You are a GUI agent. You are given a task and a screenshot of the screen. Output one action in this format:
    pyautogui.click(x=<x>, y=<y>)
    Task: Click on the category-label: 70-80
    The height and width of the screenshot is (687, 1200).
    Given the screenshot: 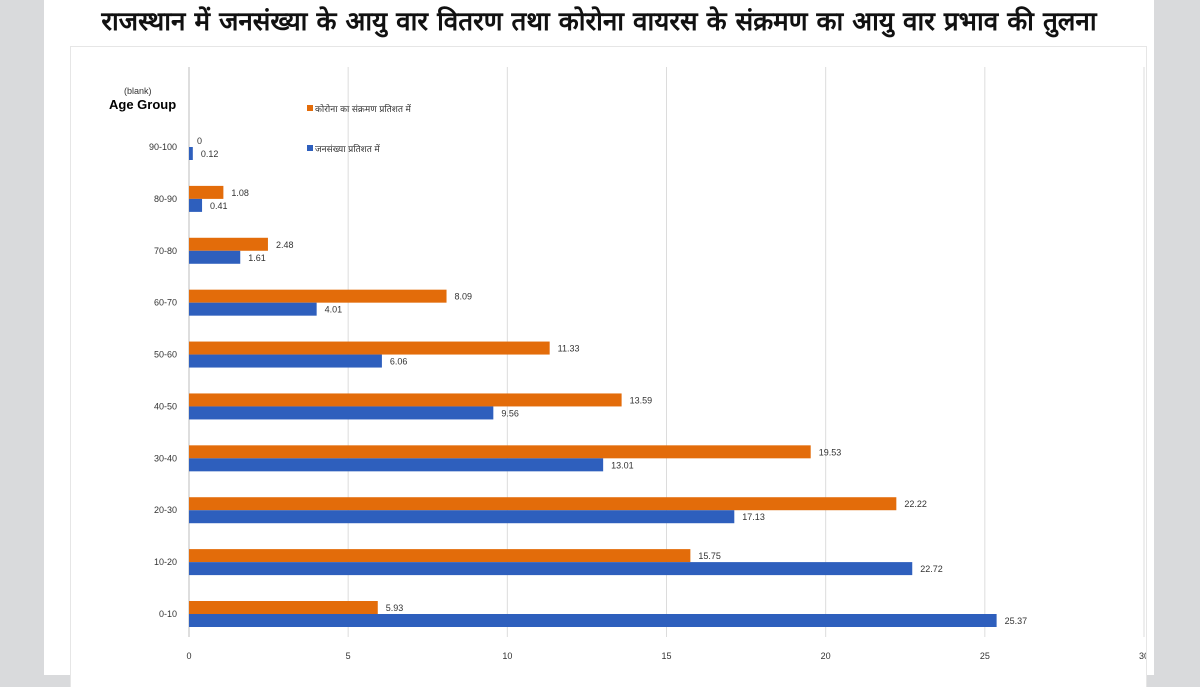 What is the action you would take?
    pyautogui.click(x=165, y=251)
    